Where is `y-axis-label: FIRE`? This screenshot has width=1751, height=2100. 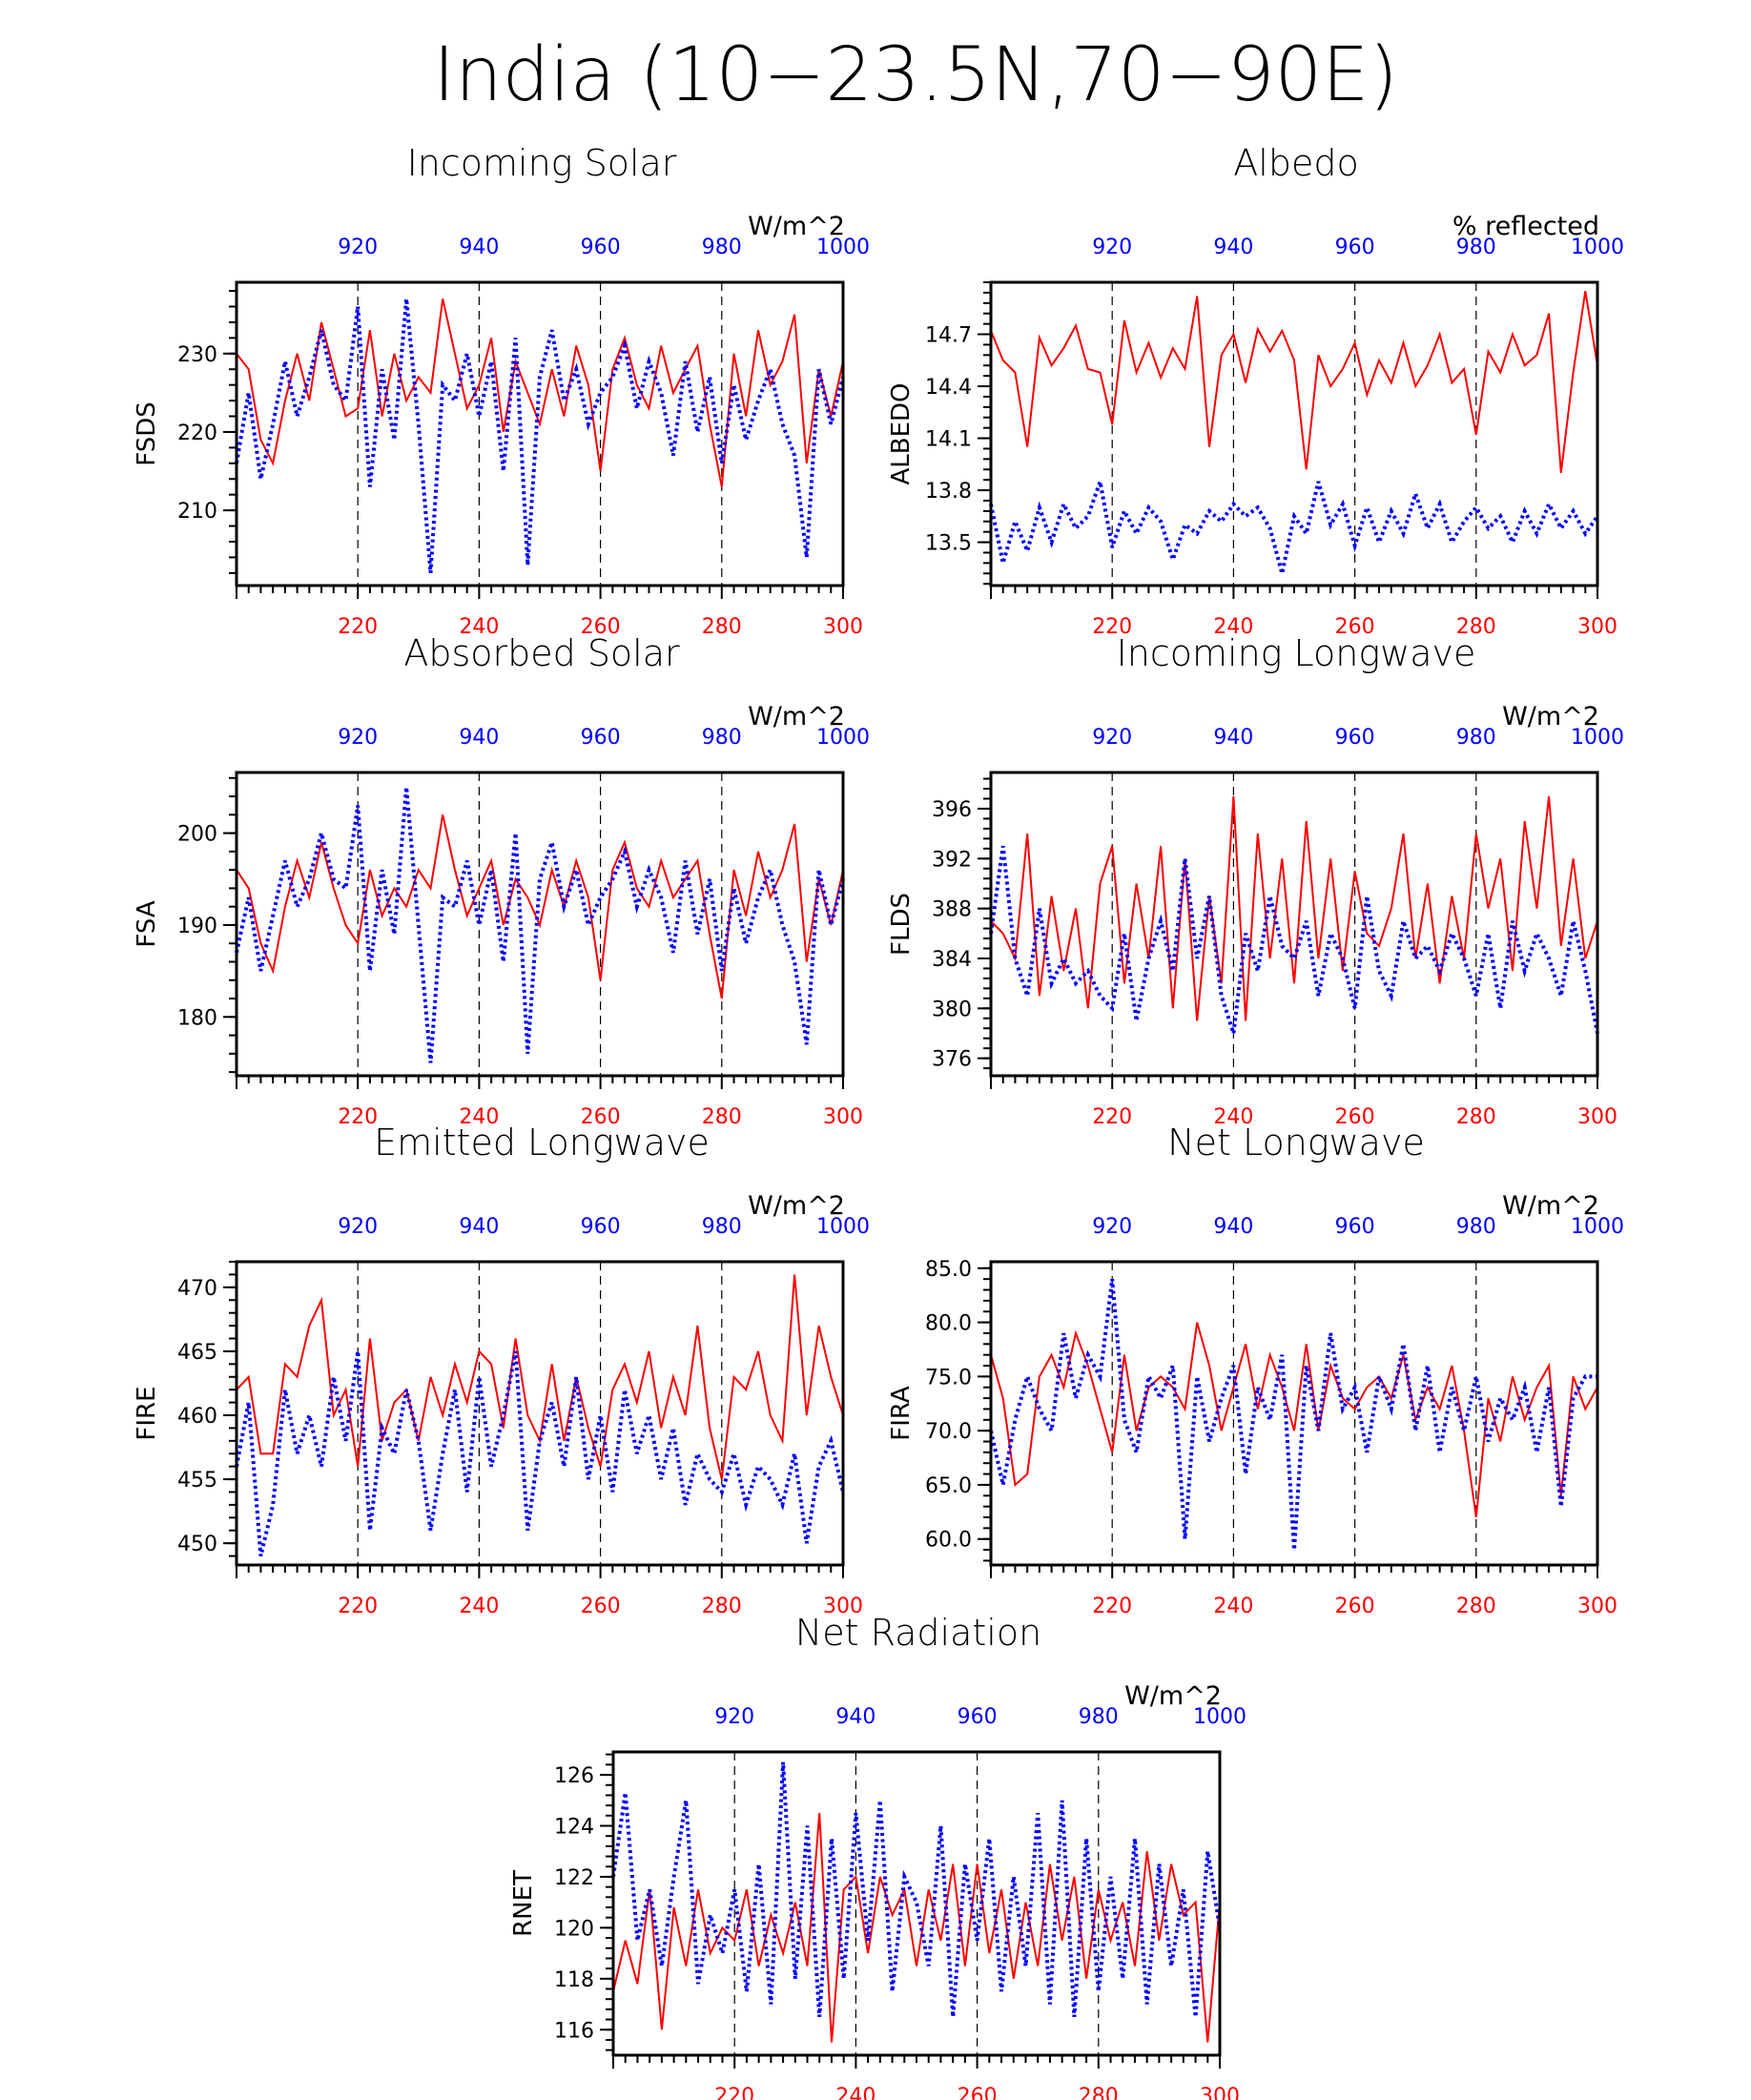
y-axis-label: FIRE is located at coordinates (147, 1413).